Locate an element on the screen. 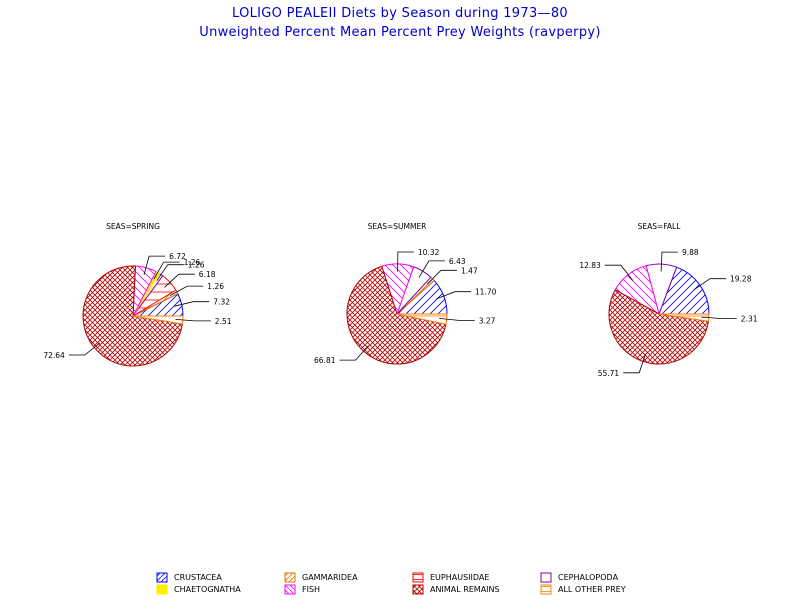 This screenshot has height=600, width=800. slice-label: 3.27 is located at coordinates (487, 320).